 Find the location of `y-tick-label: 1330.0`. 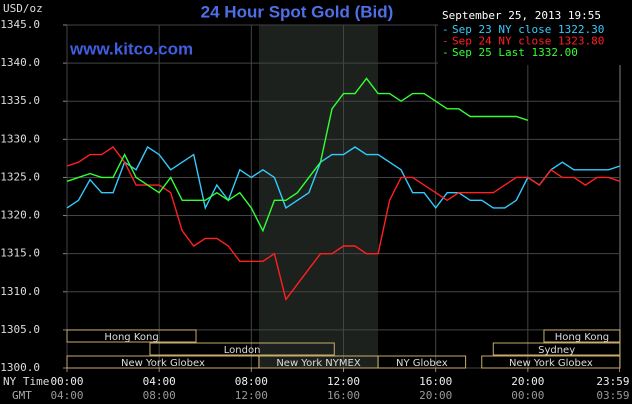

y-tick-label: 1330.0 is located at coordinates (20, 138).